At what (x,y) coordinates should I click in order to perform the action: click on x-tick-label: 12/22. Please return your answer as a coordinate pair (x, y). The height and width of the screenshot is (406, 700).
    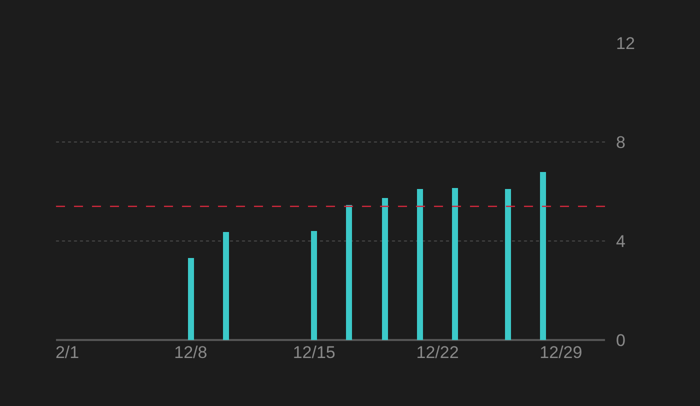
    Looking at the image, I should click on (437, 352).